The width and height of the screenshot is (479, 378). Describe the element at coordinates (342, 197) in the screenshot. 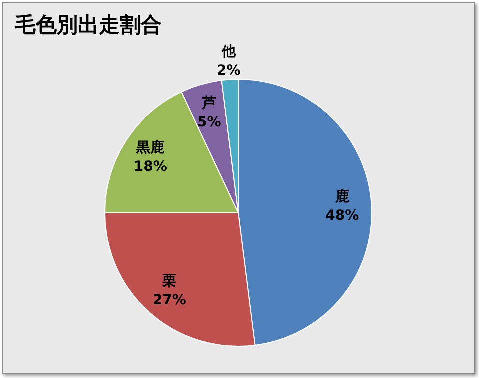

I see `slice-label: 鹿` at that location.